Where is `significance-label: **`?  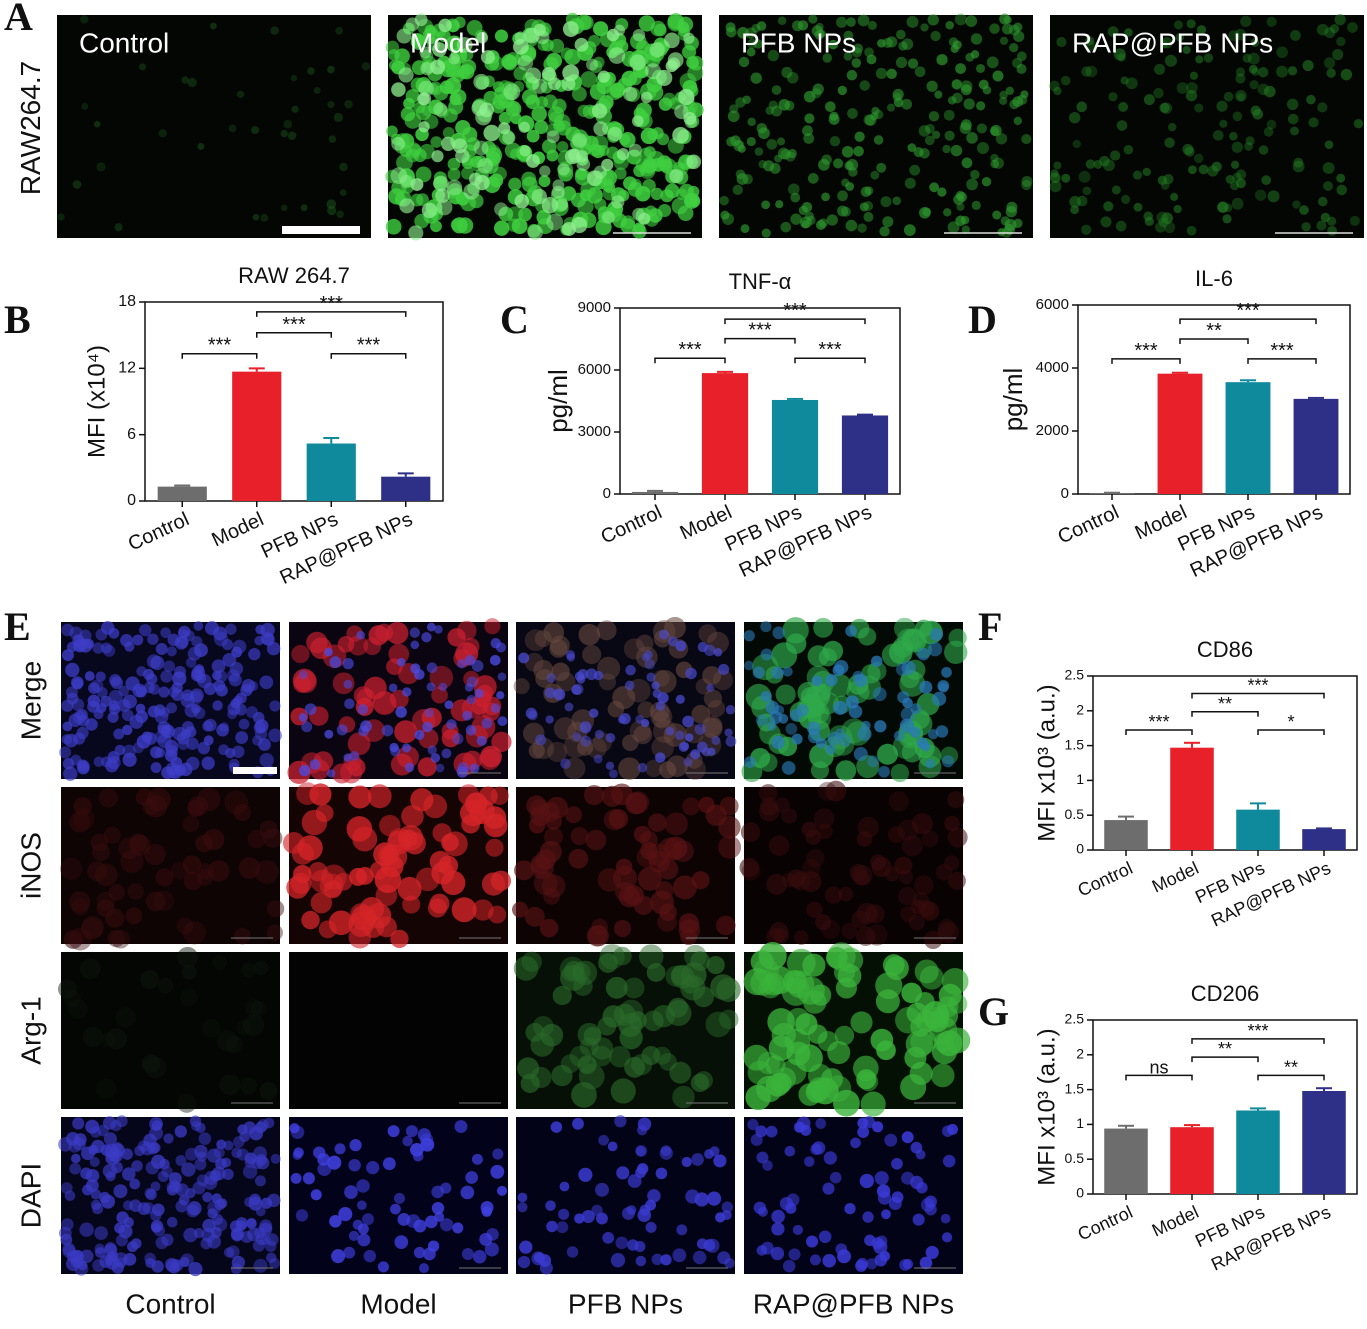
significance-label: ** is located at coordinates (1225, 704).